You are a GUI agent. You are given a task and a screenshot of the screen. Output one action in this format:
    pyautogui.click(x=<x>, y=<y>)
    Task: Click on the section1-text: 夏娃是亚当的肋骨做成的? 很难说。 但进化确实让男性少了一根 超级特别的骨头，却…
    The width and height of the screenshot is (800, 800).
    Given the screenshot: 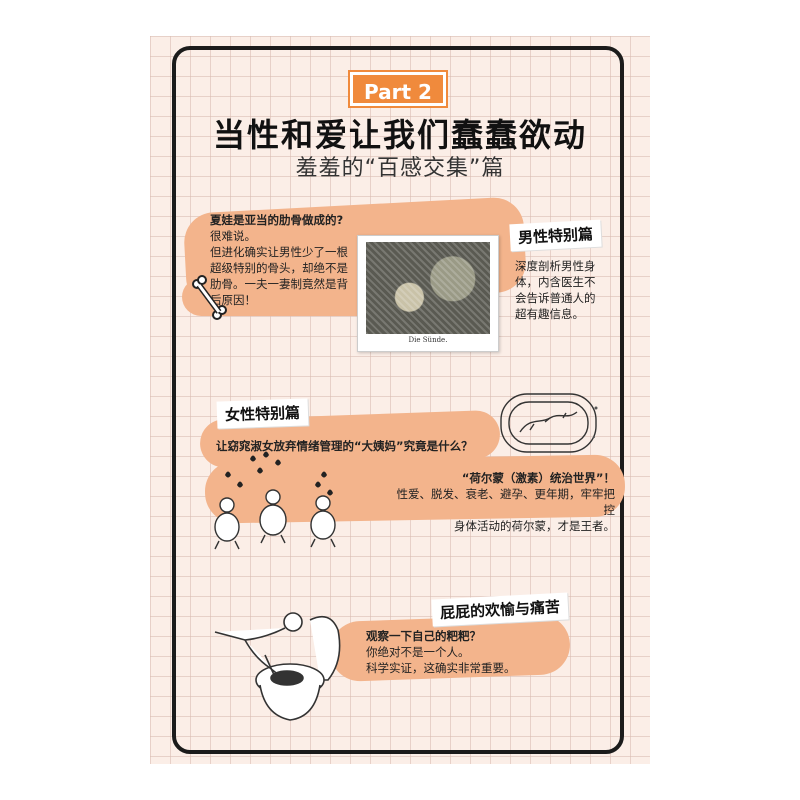 What is the action you would take?
    pyautogui.click(x=285, y=260)
    